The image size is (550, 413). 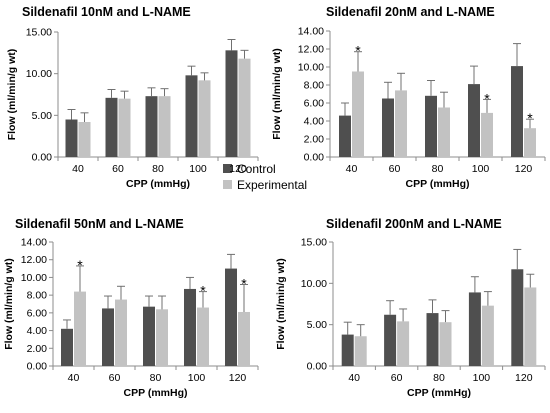 I want to click on chart-title: Sildenafil 200nM and L-NAME, so click(x=414, y=224).